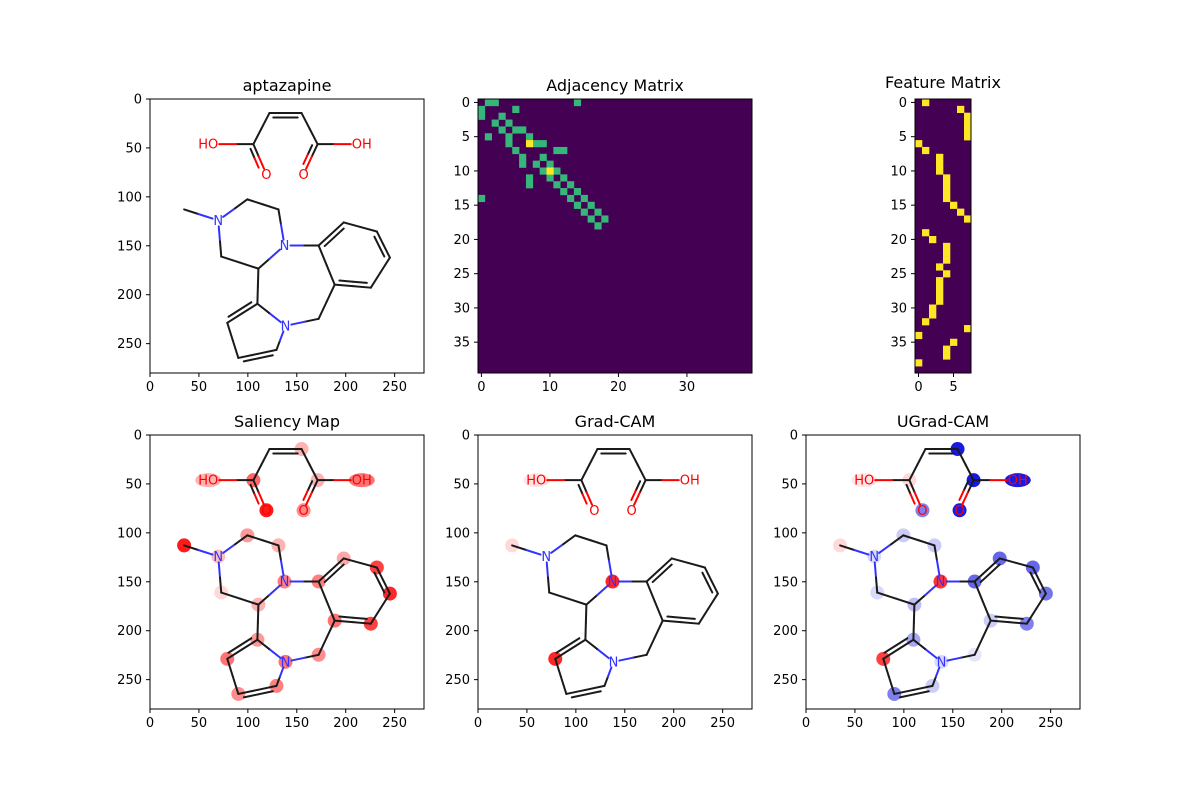 This screenshot has height=800, width=1200. Describe the element at coordinates (922, 511) in the screenshot. I see `atom-label: O` at that location.